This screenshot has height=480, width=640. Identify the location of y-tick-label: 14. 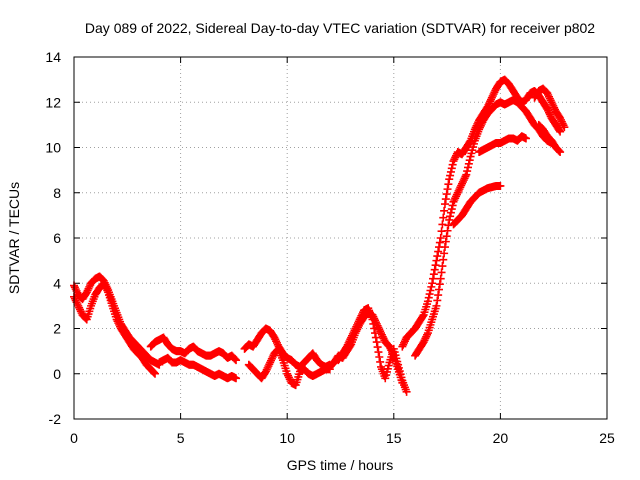
(53, 57).